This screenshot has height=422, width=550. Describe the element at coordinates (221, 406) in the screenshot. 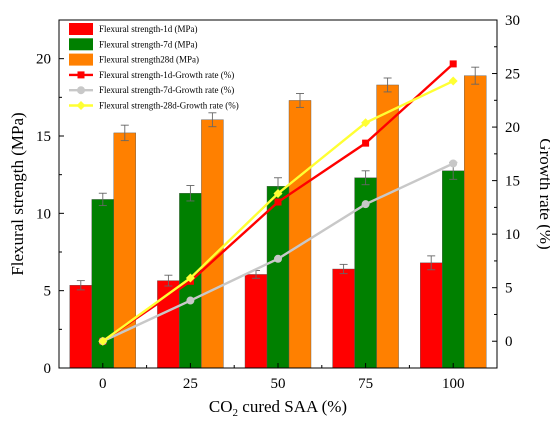

I see `x-axis-title-pre: CO` at that location.